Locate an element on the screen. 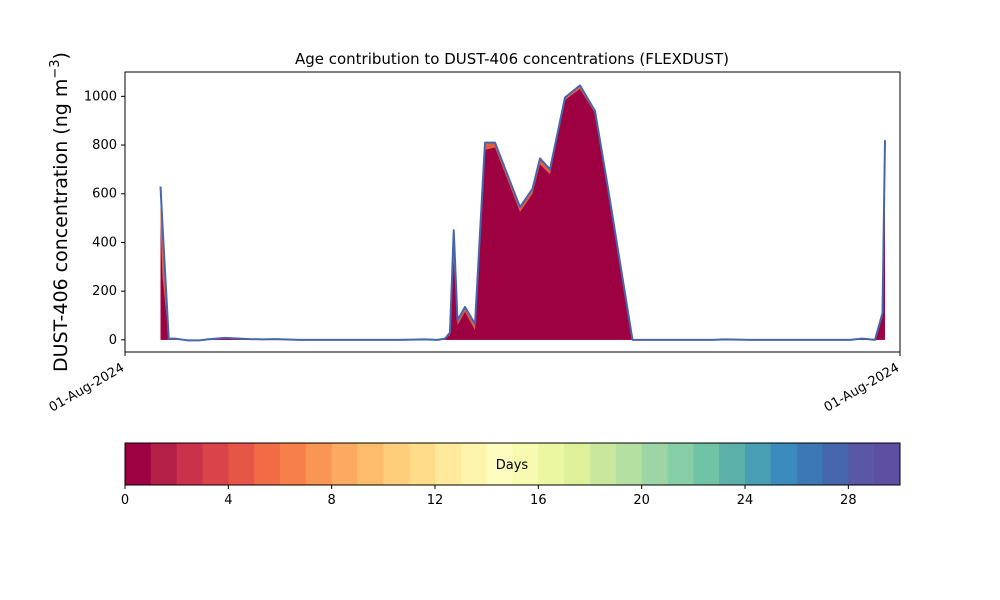 Image resolution: width=1000 pixels, height=600 pixels. y-tick-label: 200 is located at coordinates (104, 291).